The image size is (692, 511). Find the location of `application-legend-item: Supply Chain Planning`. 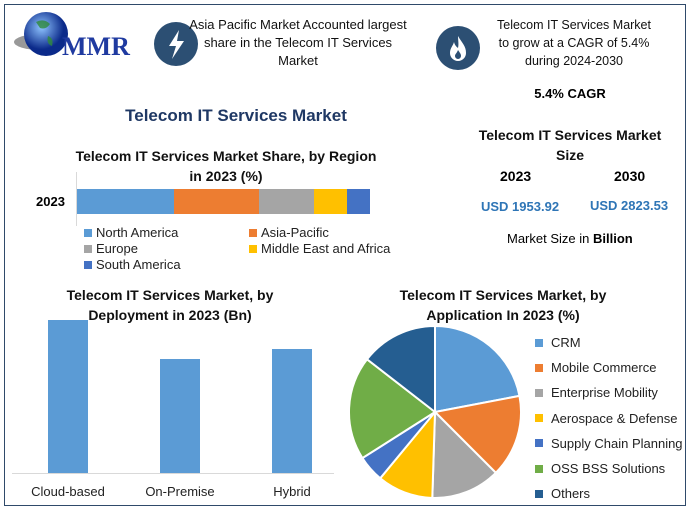

application-legend-item: Supply Chain Planning is located at coordinates (609, 443).